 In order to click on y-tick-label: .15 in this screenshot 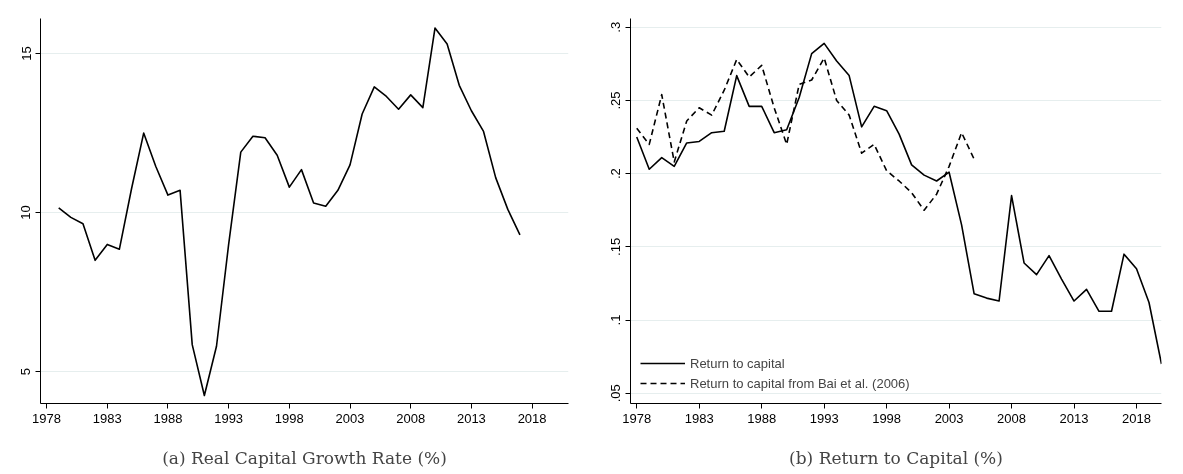, I will do `click(616, 246)`.